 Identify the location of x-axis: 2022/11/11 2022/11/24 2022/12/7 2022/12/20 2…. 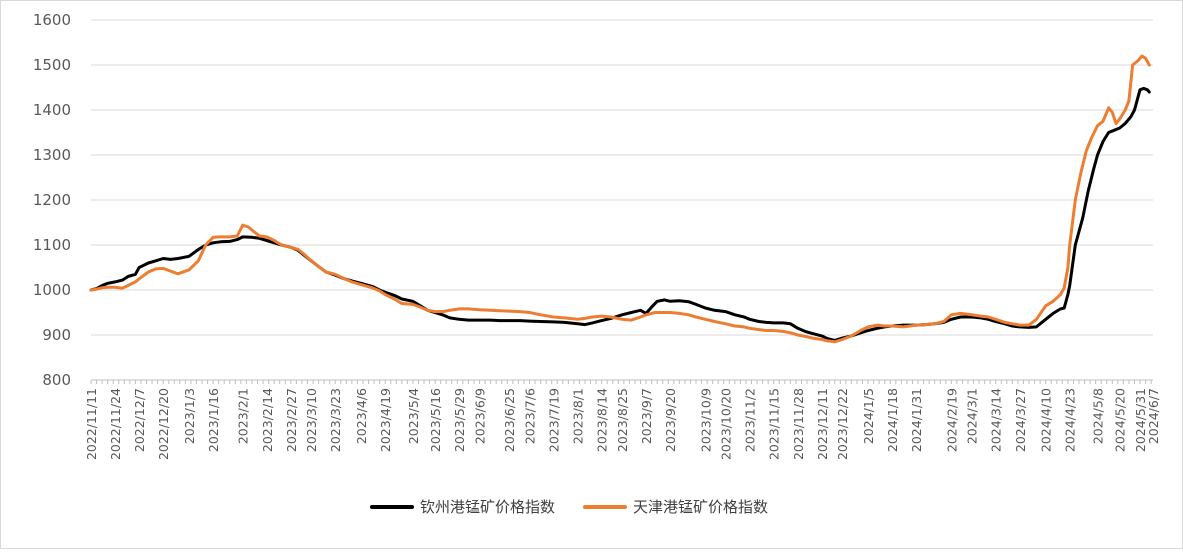
(622, 419).